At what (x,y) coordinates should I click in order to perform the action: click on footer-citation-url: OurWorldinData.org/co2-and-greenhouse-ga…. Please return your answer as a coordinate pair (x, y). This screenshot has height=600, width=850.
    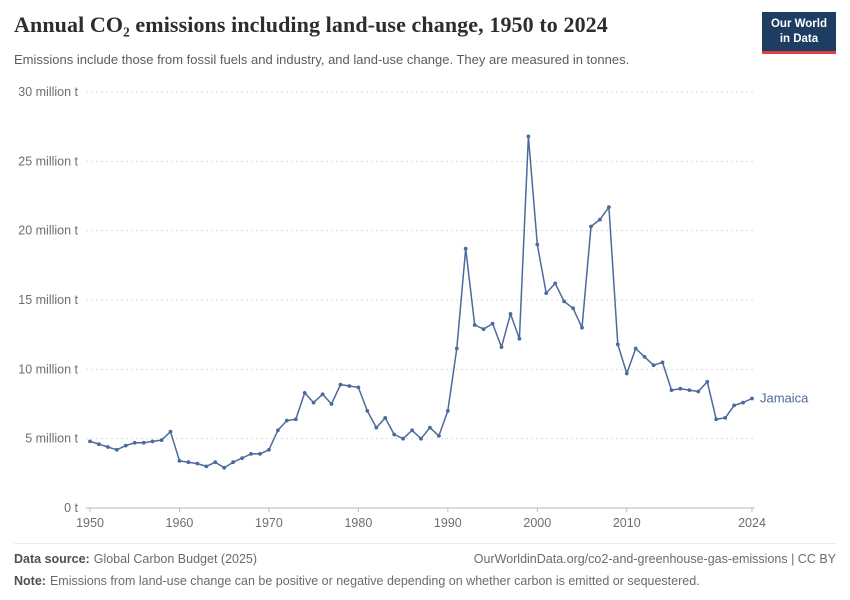
    Looking at the image, I should click on (654, 559).